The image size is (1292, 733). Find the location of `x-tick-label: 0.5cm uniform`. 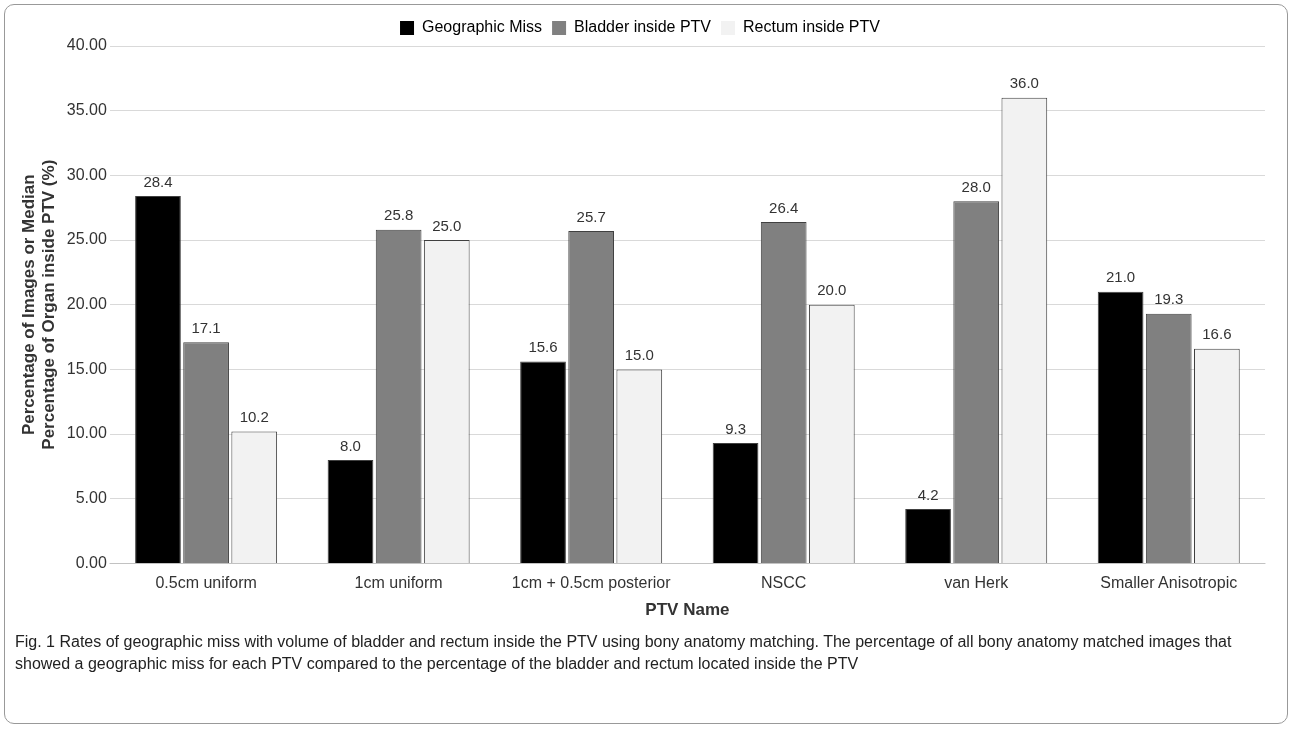

x-tick-label: 0.5cm uniform is located at coordinates (206, 583).